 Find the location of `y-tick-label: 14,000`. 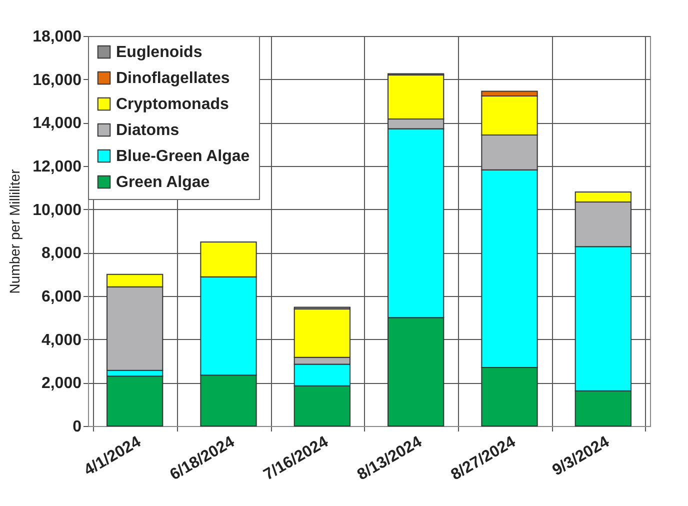

y-tick-label: 14,000 is located at coordinates (57, 123).